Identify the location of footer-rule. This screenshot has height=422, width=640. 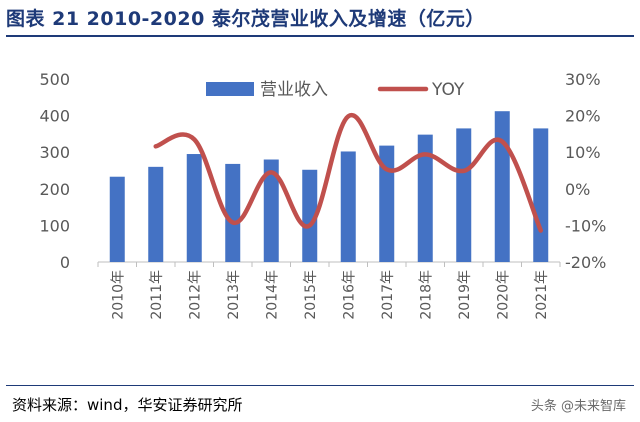
(320, 385).